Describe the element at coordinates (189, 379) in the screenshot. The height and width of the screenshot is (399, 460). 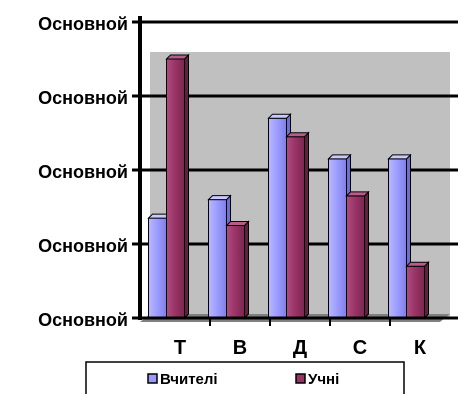
I see `legend-label: Вчителі` at that location.